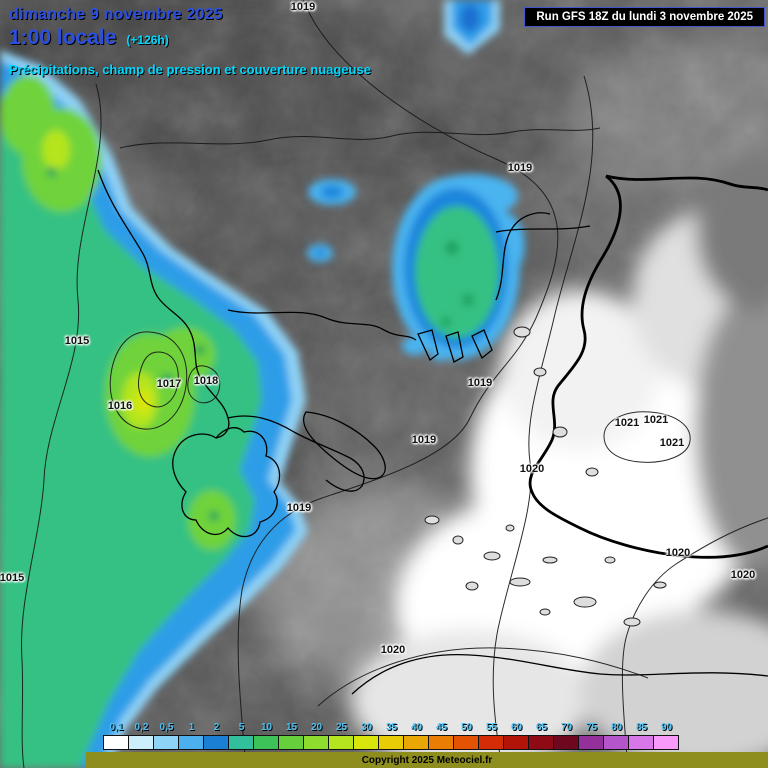 Image resolution: width=768 pixels, height=768 pixels. What do you see at coordinates (206, 381) in the screenshot?
I see `pressure-label: 1018` at bounding box center [206, 381].